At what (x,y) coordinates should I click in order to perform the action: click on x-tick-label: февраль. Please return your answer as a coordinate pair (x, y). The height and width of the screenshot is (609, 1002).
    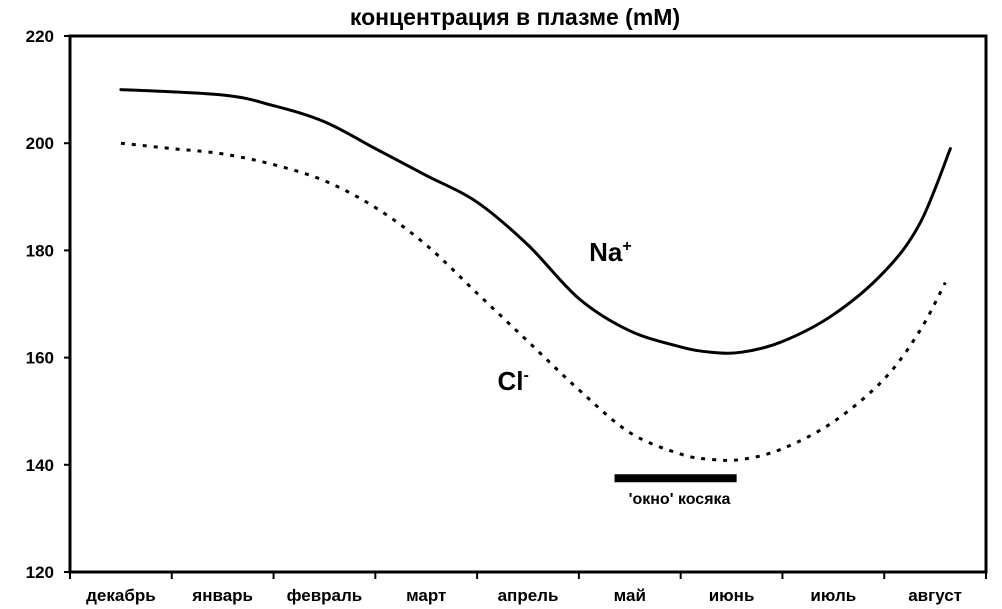
    Looking at the image, I should click on (325, 595).